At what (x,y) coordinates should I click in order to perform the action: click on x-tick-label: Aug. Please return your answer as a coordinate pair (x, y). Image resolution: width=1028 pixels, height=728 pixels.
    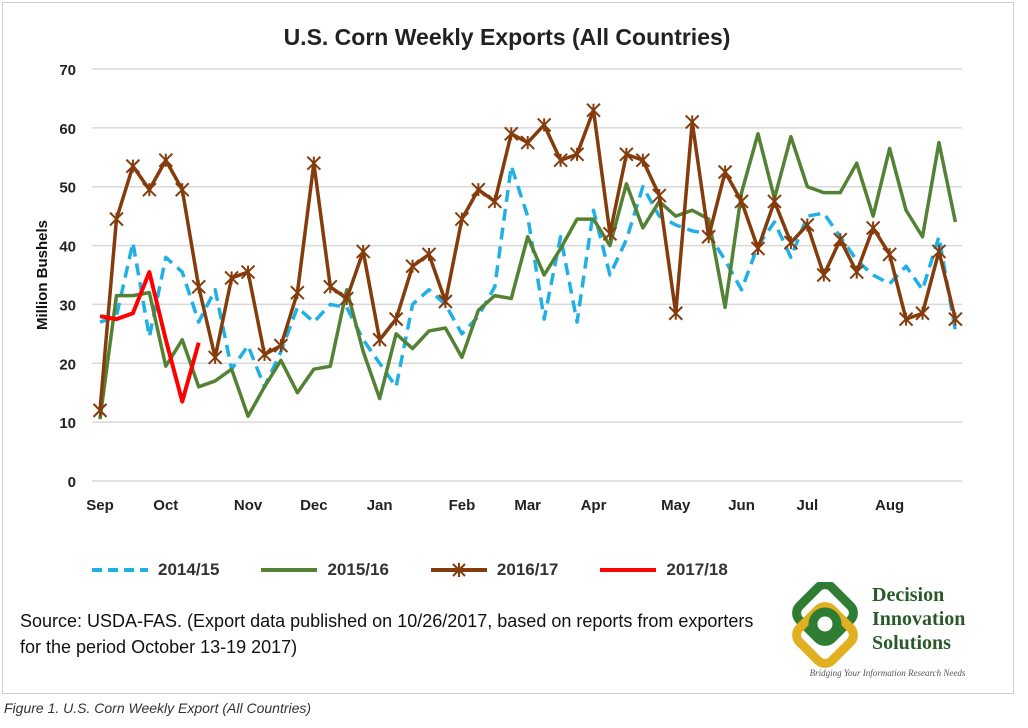
    Looking at the image, I should click on (889, 505).